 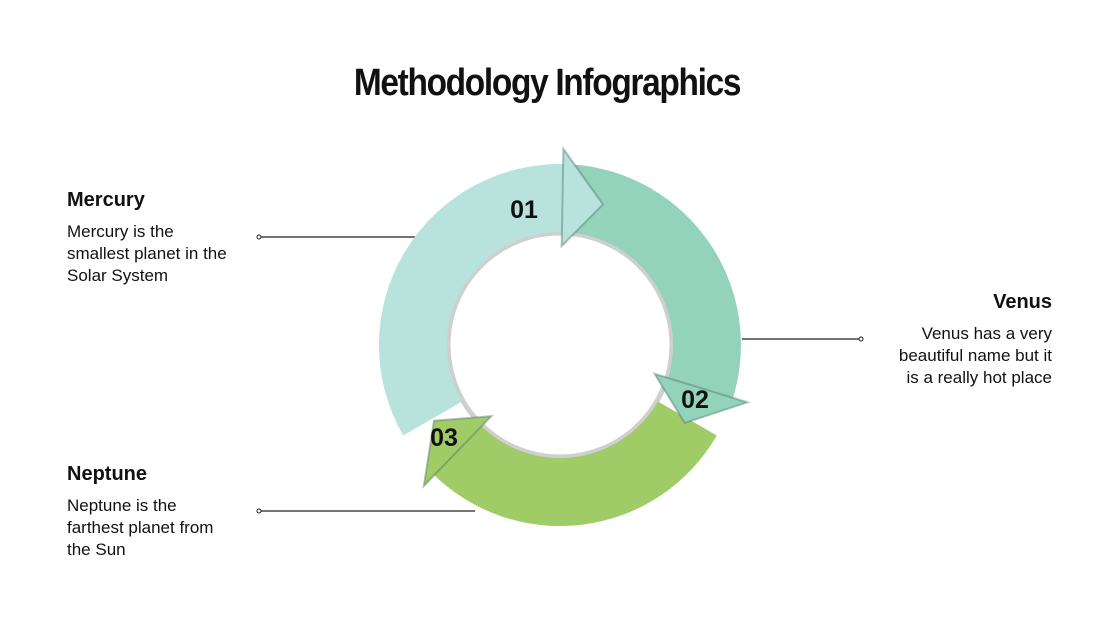 I want to click on inner-rim, so click(x=560, y=345).